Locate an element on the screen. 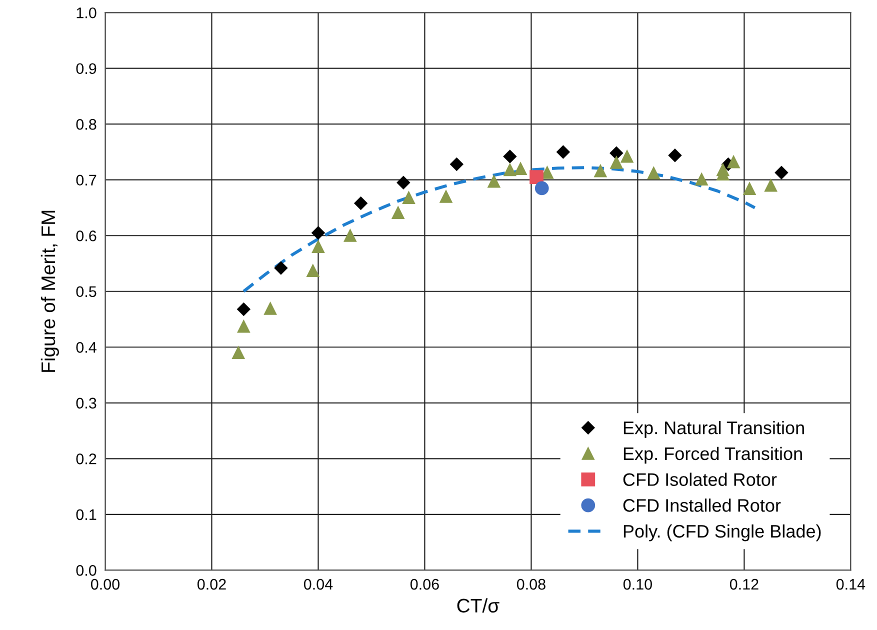 This screenshot has height=630, width=877. legend-label: Poly. (CFD Single Blade) is located at coordinates (722, 533).